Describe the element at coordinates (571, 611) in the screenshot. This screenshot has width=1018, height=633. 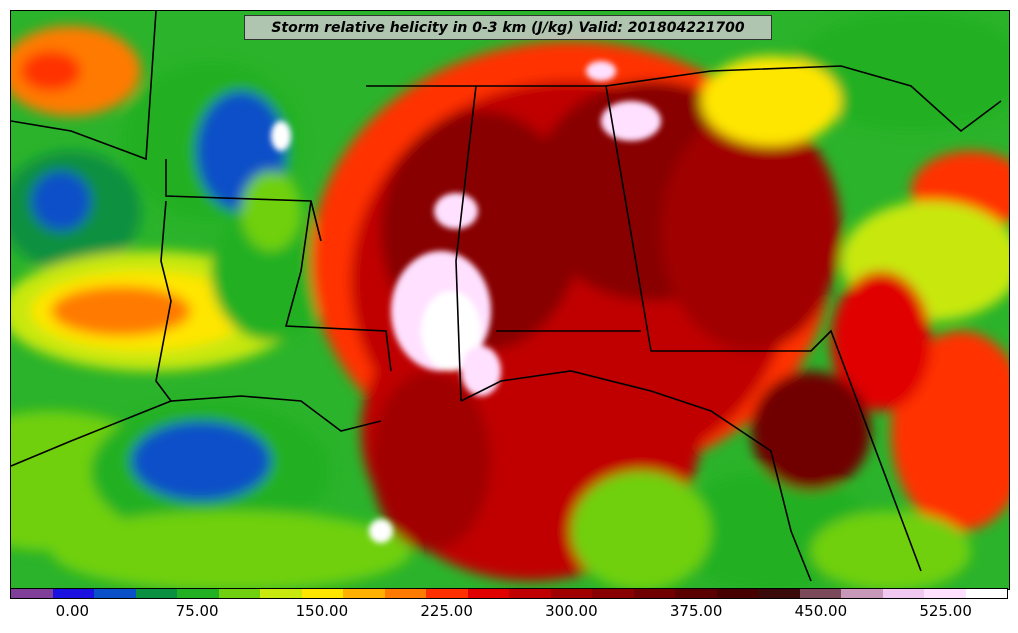
I see `colorbar-tick-label: 300.00` at that location.